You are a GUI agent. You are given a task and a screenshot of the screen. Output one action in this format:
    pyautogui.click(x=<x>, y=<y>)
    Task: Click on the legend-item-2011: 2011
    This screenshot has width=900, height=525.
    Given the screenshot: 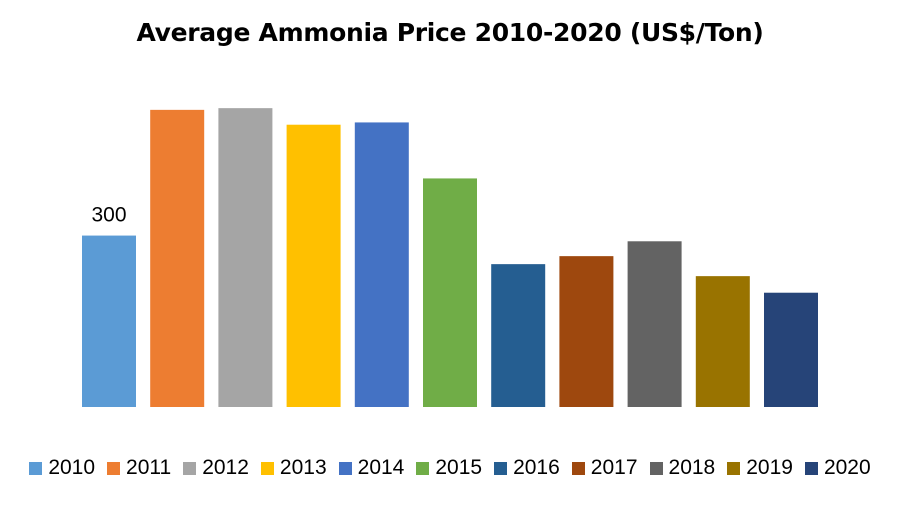 What is the action you would take?
    pyautogui.click(x=139, y=468)
    